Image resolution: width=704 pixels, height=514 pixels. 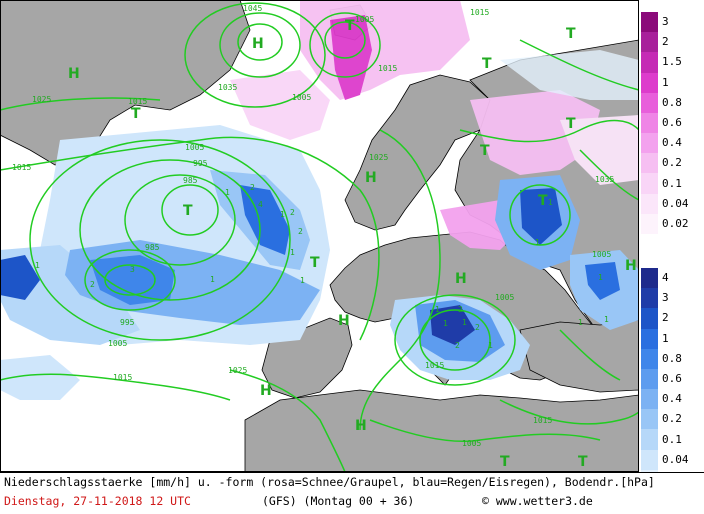 What do you see at coordinates (672, 102) in the screenshot?
I see `snow-label: 0.8` at bounding box center [672, 102].